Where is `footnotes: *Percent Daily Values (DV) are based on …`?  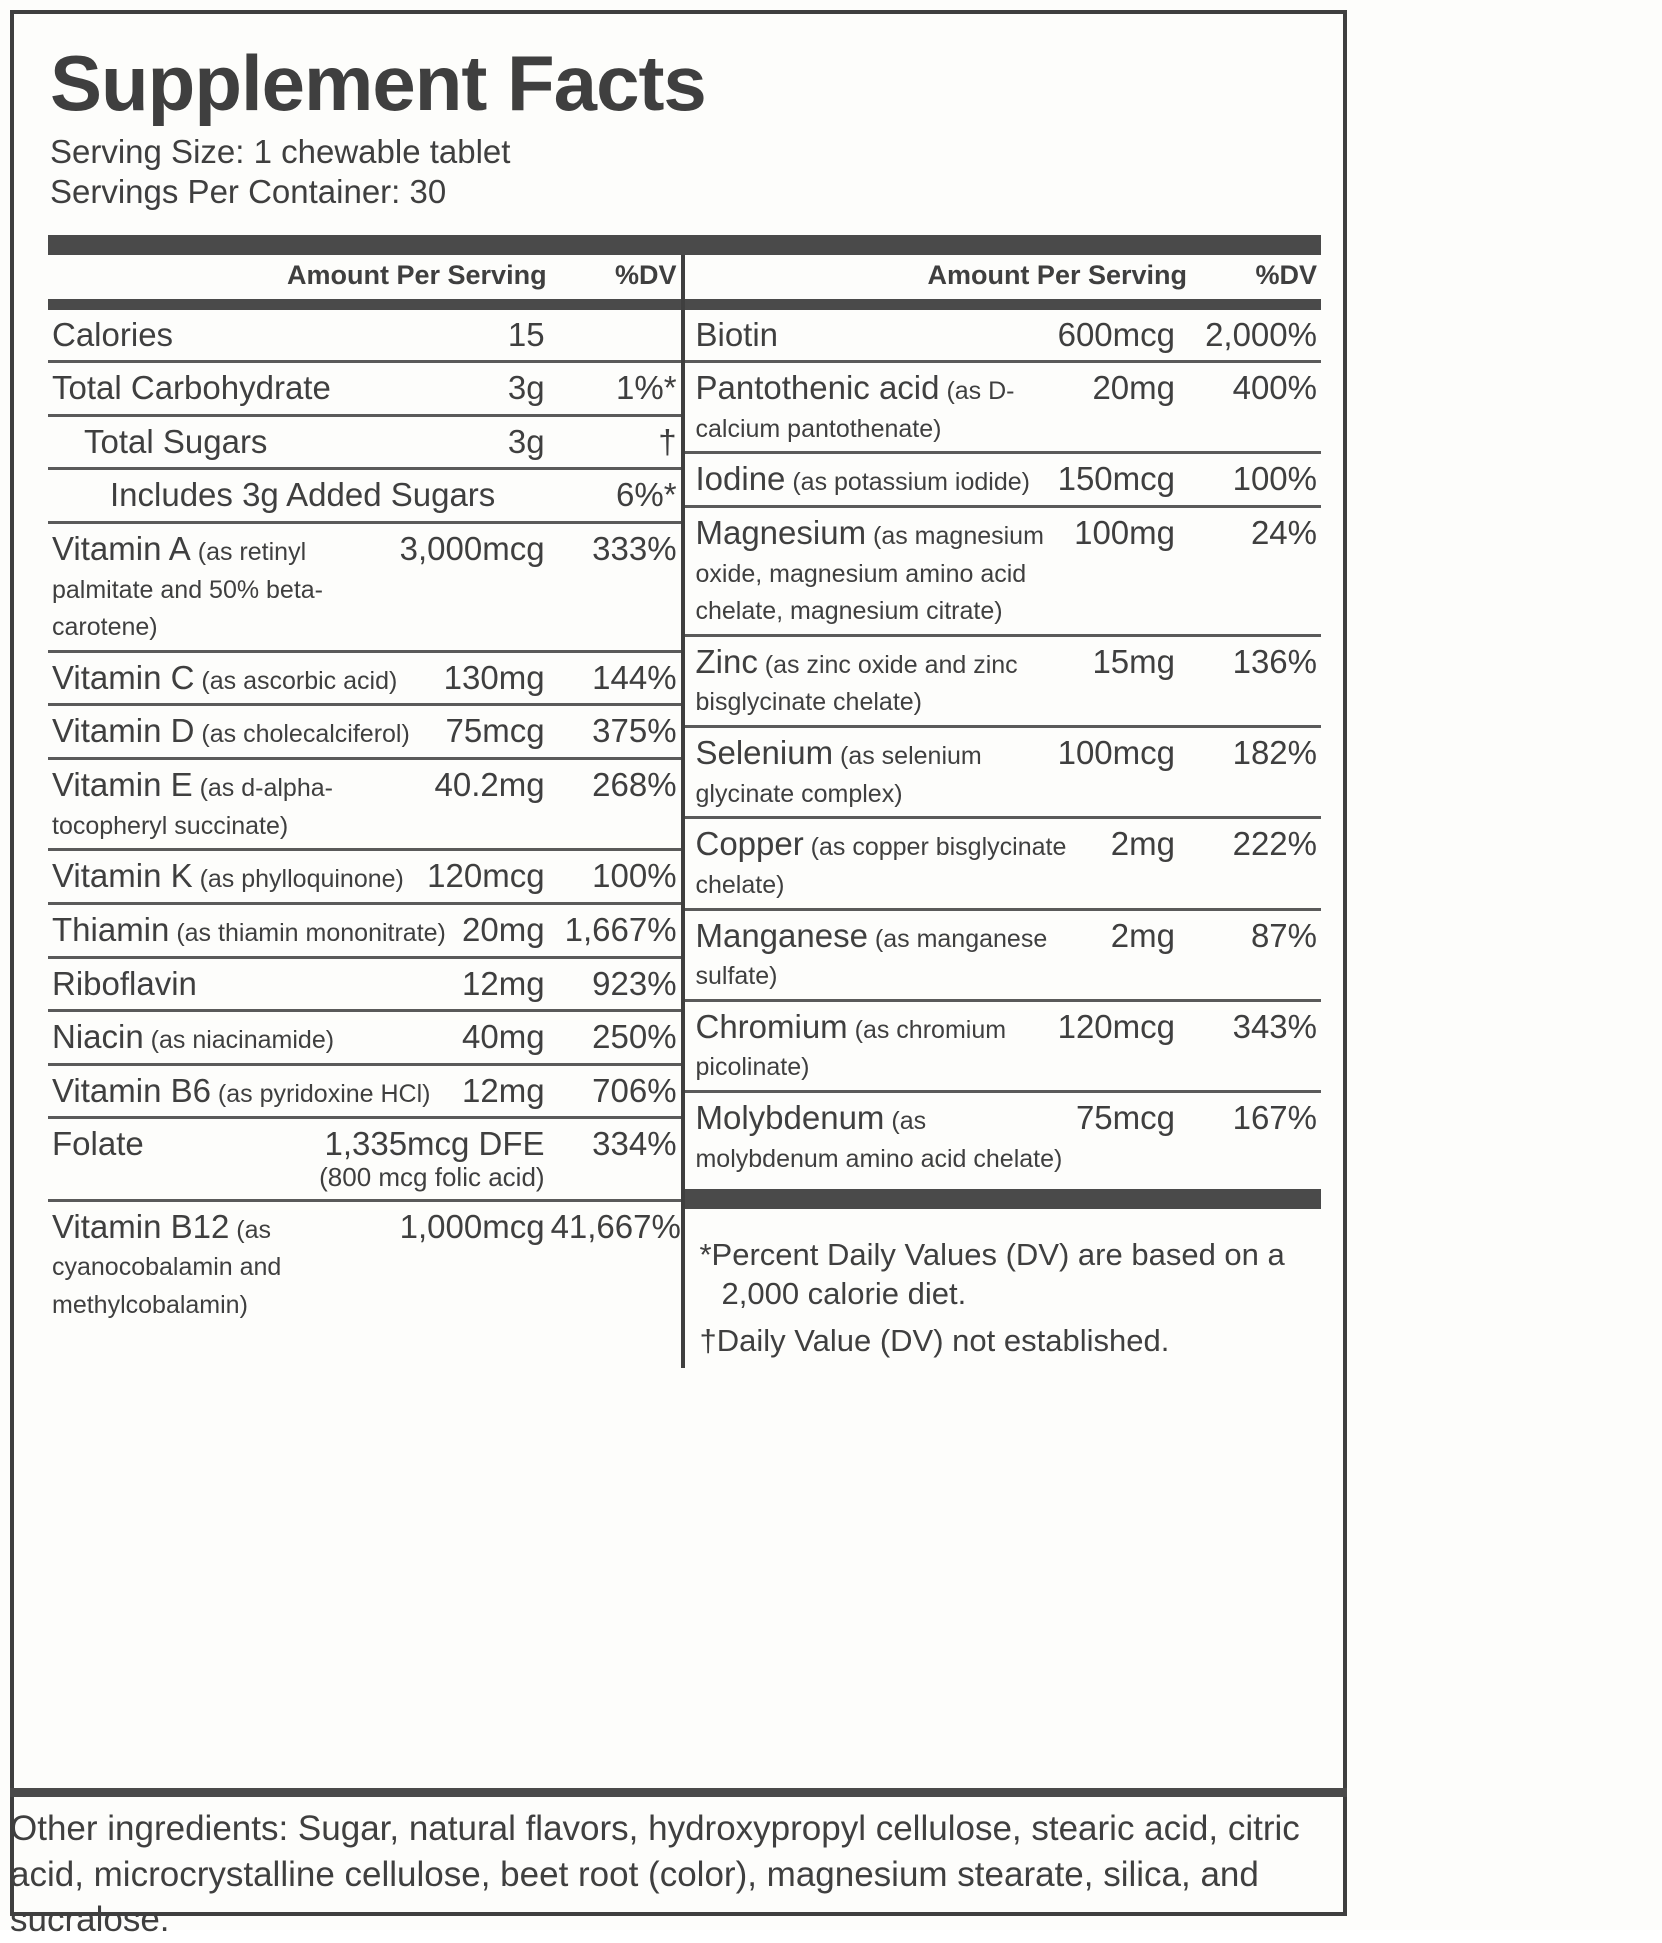 footnotes: *Percent Daily Values (DV) are based on … is located at coordinates (1003, 1284).